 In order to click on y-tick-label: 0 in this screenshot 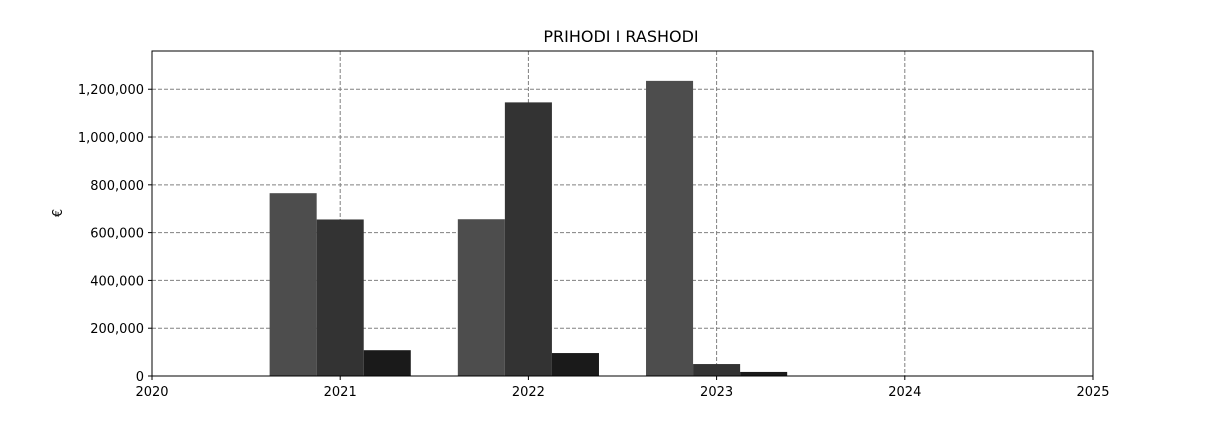, I will do `click(140, 377)`.